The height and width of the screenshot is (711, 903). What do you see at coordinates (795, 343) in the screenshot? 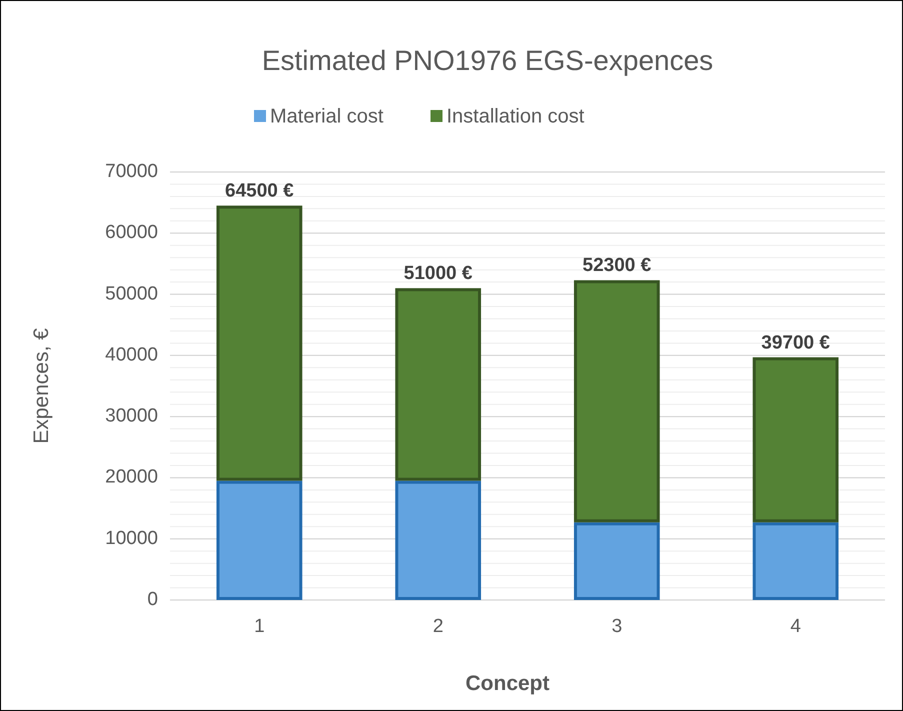
I see `total-label: 39700 €` at bounding box center [795, 343].